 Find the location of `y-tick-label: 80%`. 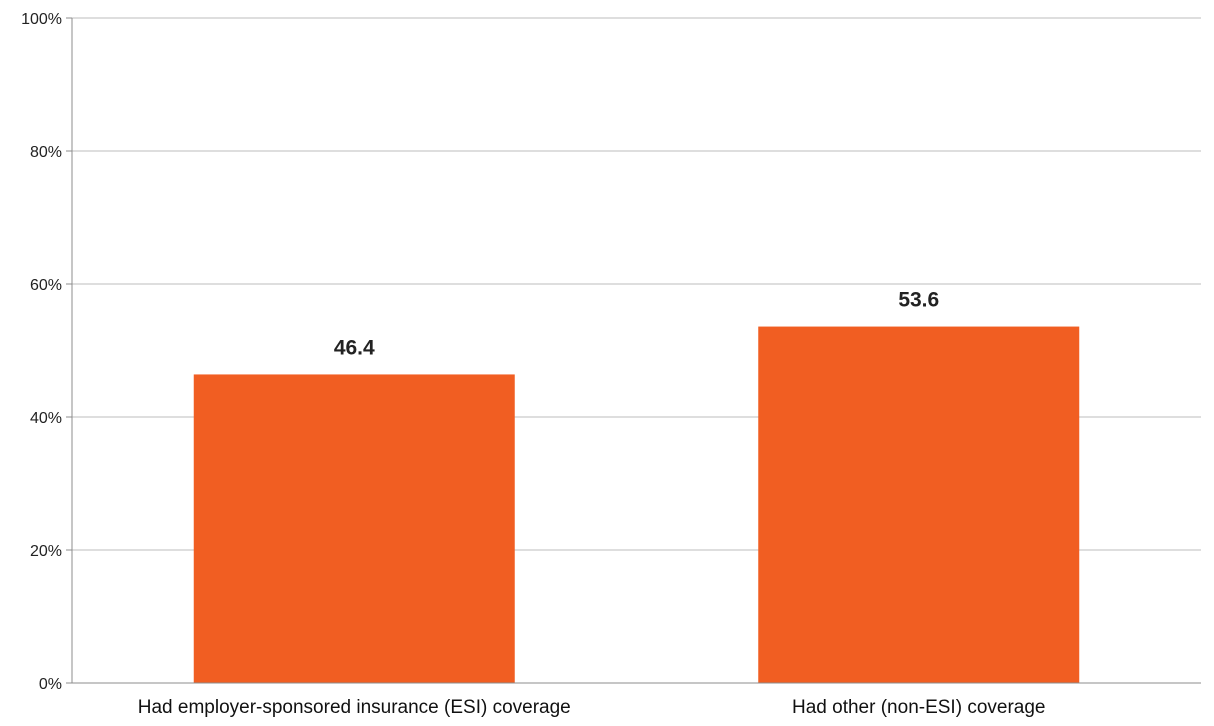

y-tick-label: 80% is located at coordinates (46, 152).